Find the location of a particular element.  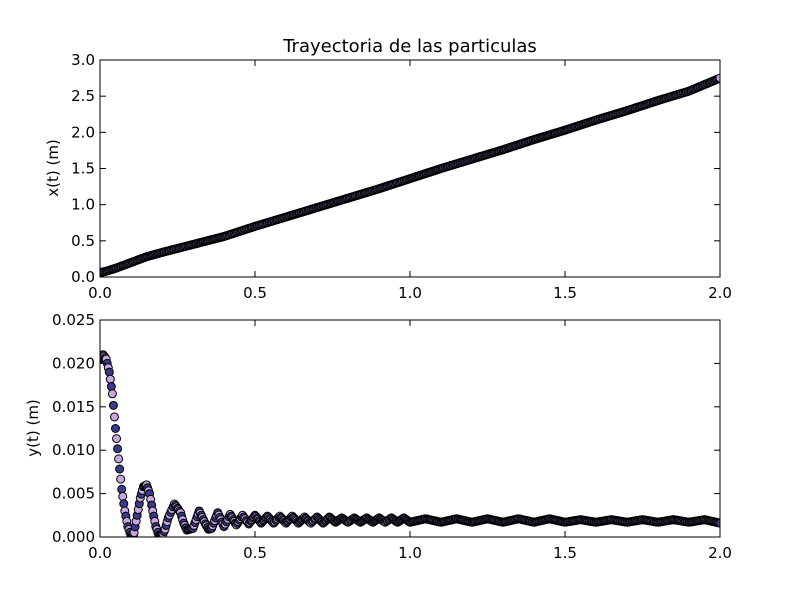

top-x-tick-label: 0.5 is located at coordinates (255, 293).